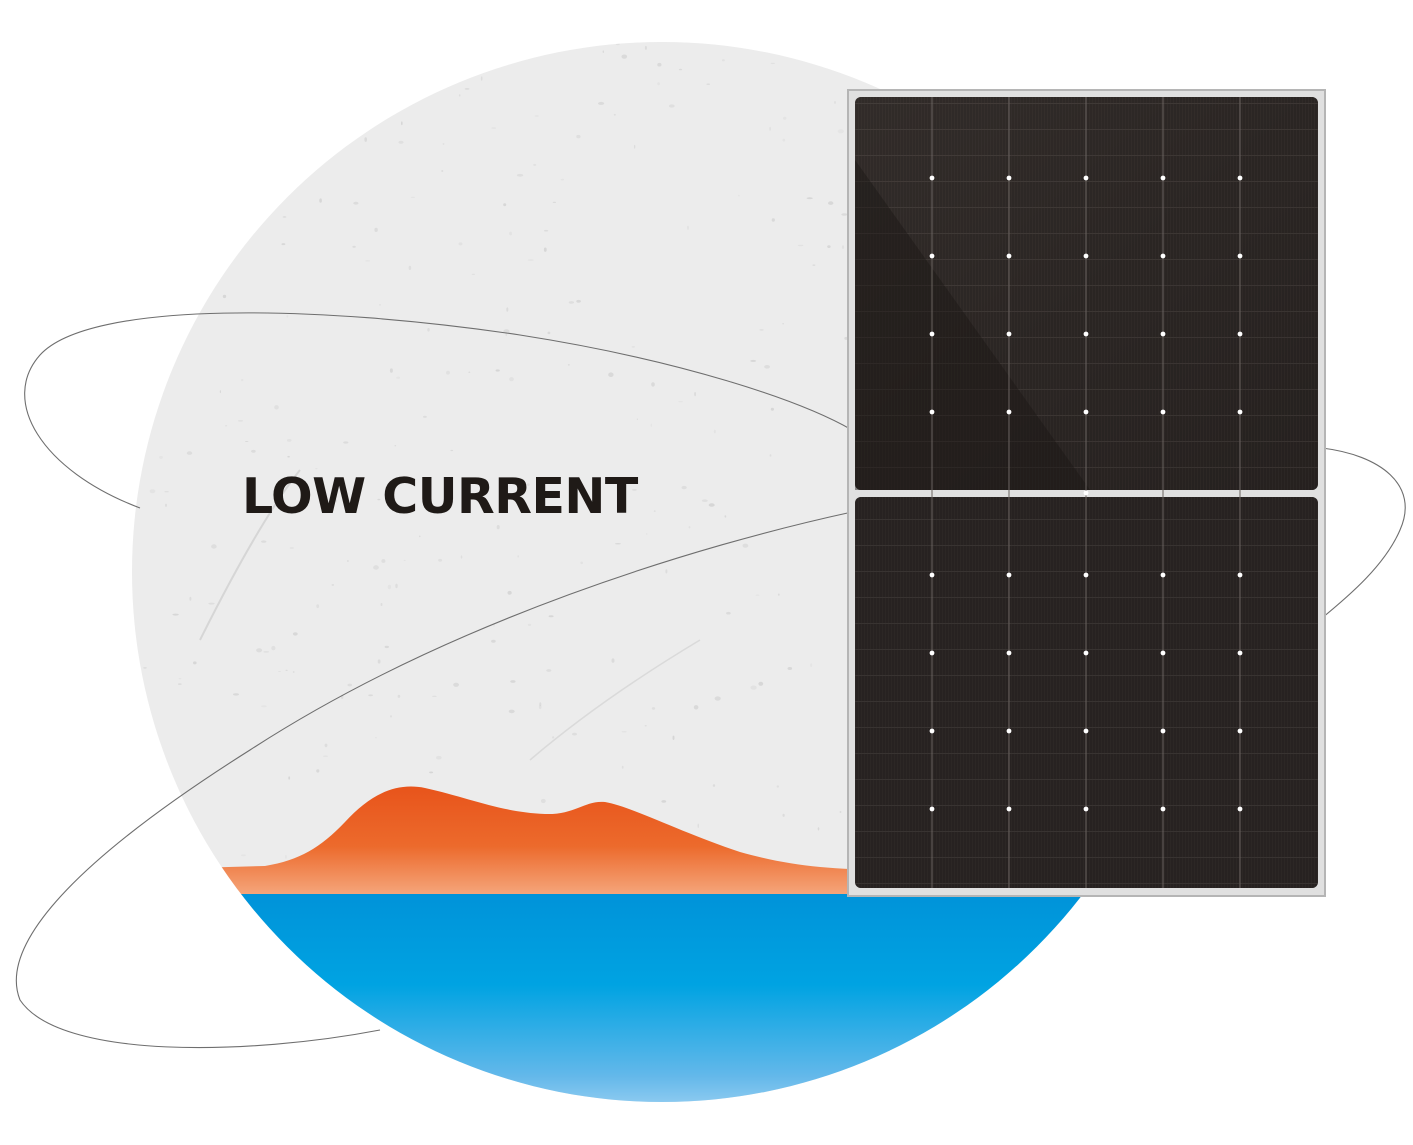 The height and width of the screenshot is (1145, 1413). I want to click on water-graphic, so click(662, 998).